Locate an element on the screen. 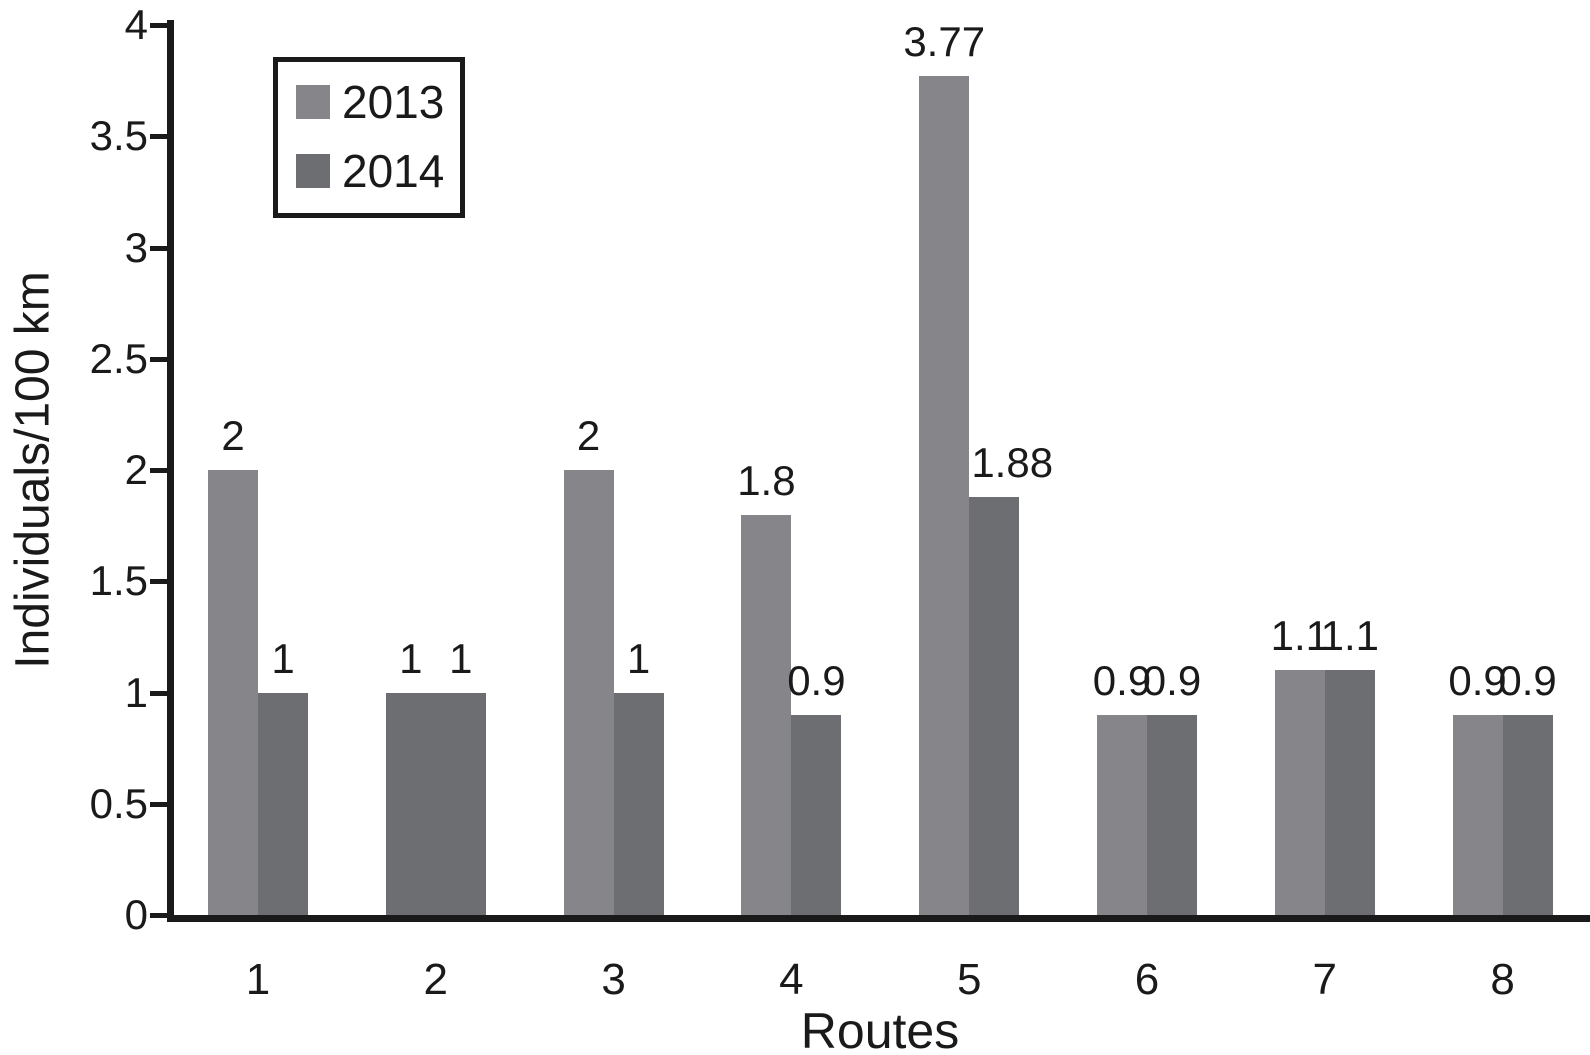  value-label-2014-route-7: 1.1 is located at coordinates (1349, 636).